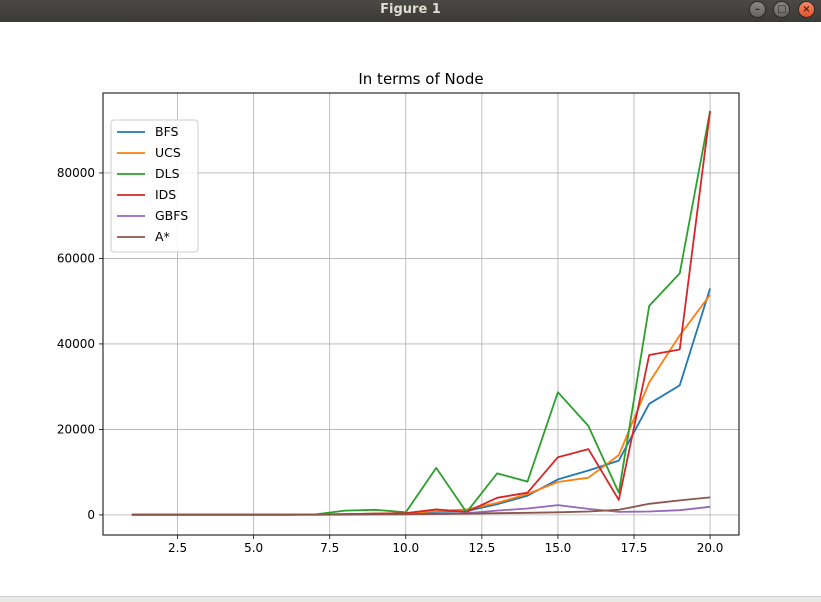  Describe the element at coordinates (806, 9) in the screenshot. I see `close-icon: ×` at that location.